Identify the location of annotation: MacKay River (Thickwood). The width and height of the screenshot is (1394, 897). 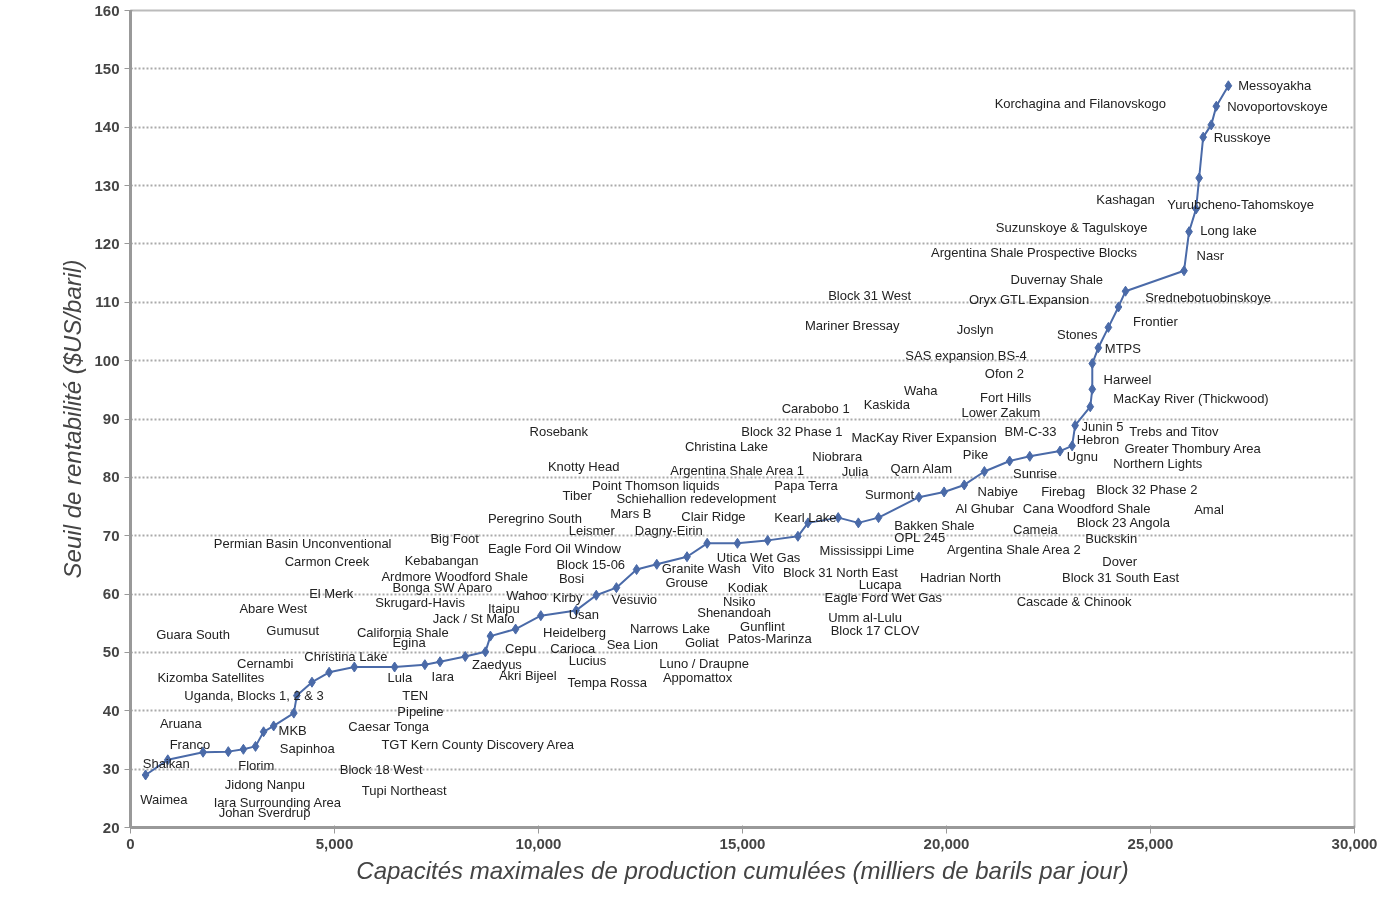
(1191, 399).